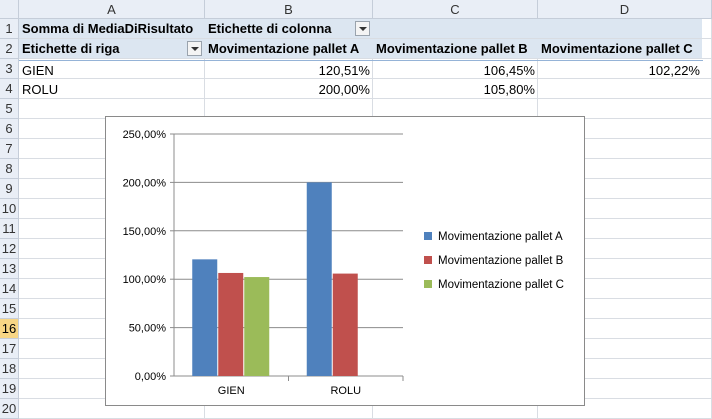 The height and width of the screenshot is (419, 712). What do you see at coordinates (9, 149) in the screenshot?
I see `row-header-7: 7` at bounding box center [9, 149].